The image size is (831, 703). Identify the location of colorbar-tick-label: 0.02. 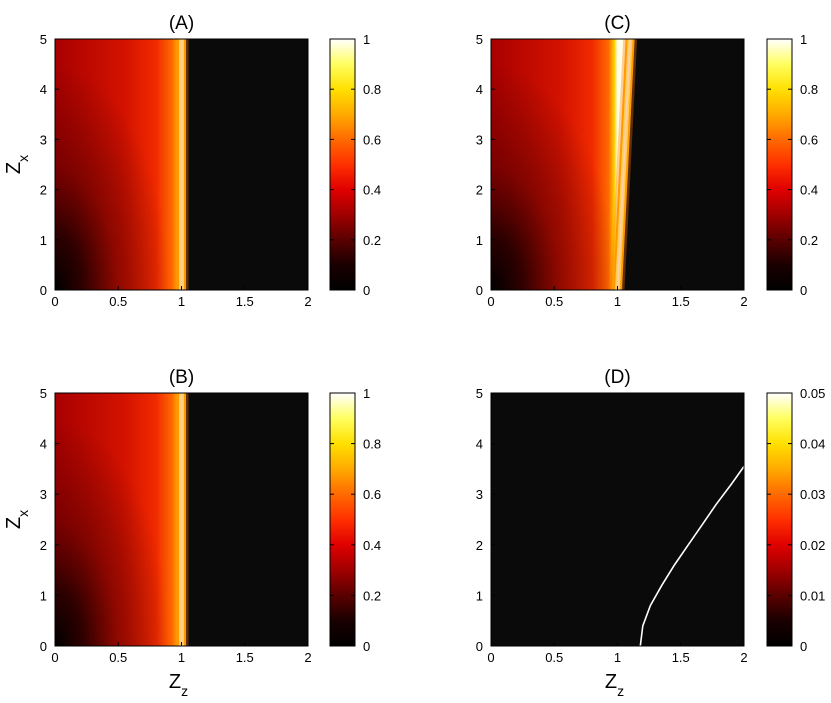
(812, 545).